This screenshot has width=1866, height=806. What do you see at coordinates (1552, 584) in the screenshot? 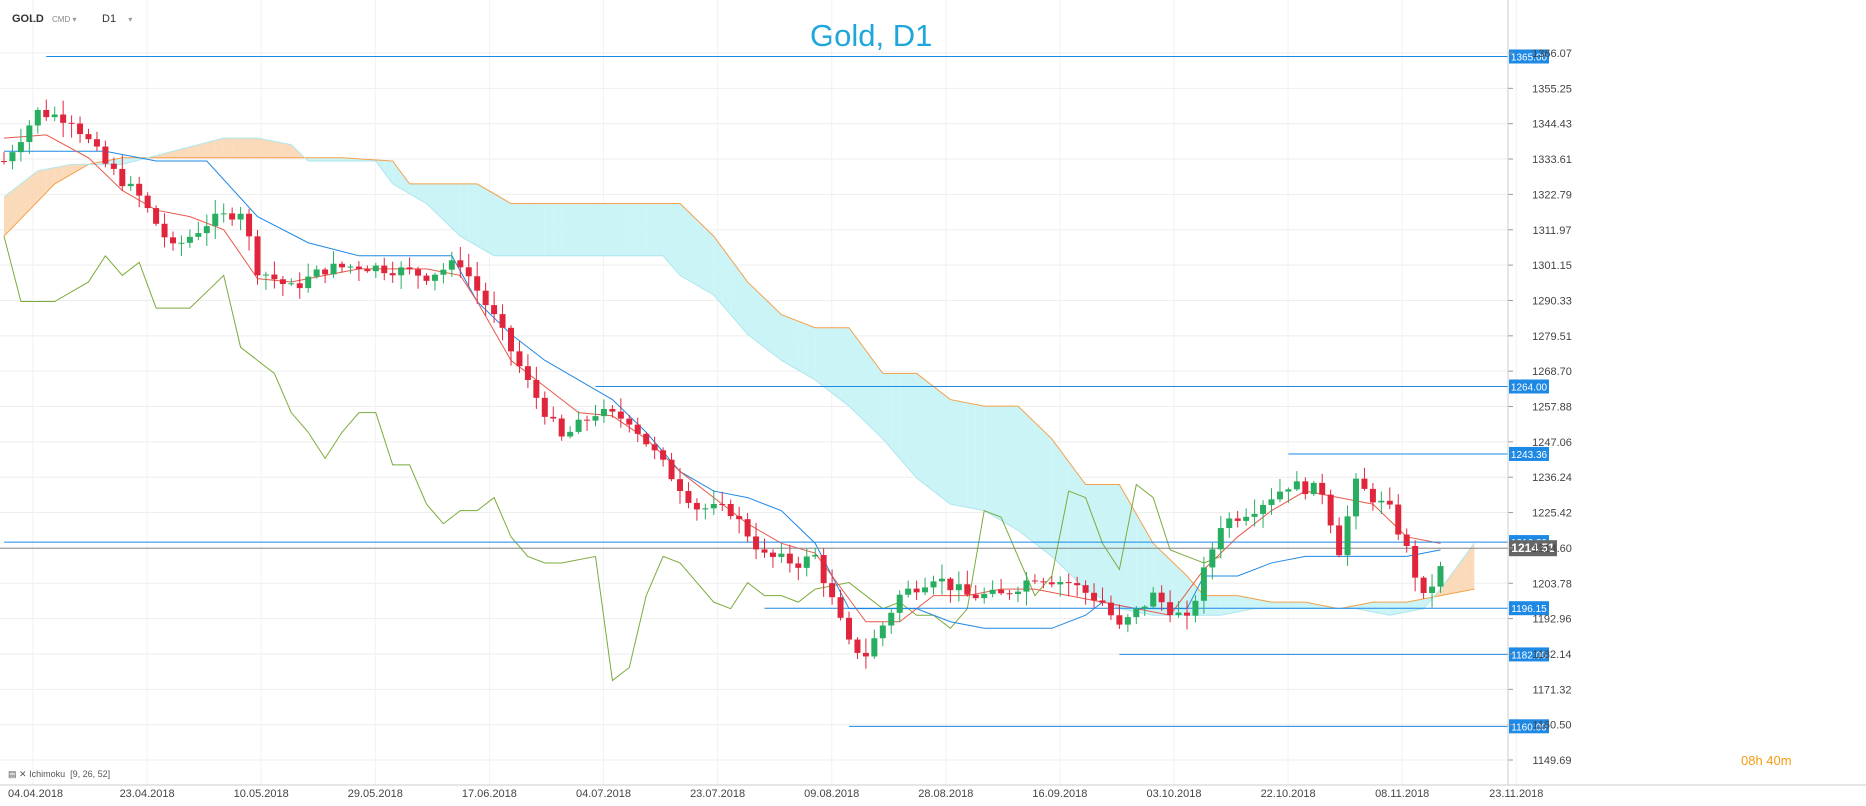
I see `y-tick-label: 1203.78` at bounding box center [1552, 584].